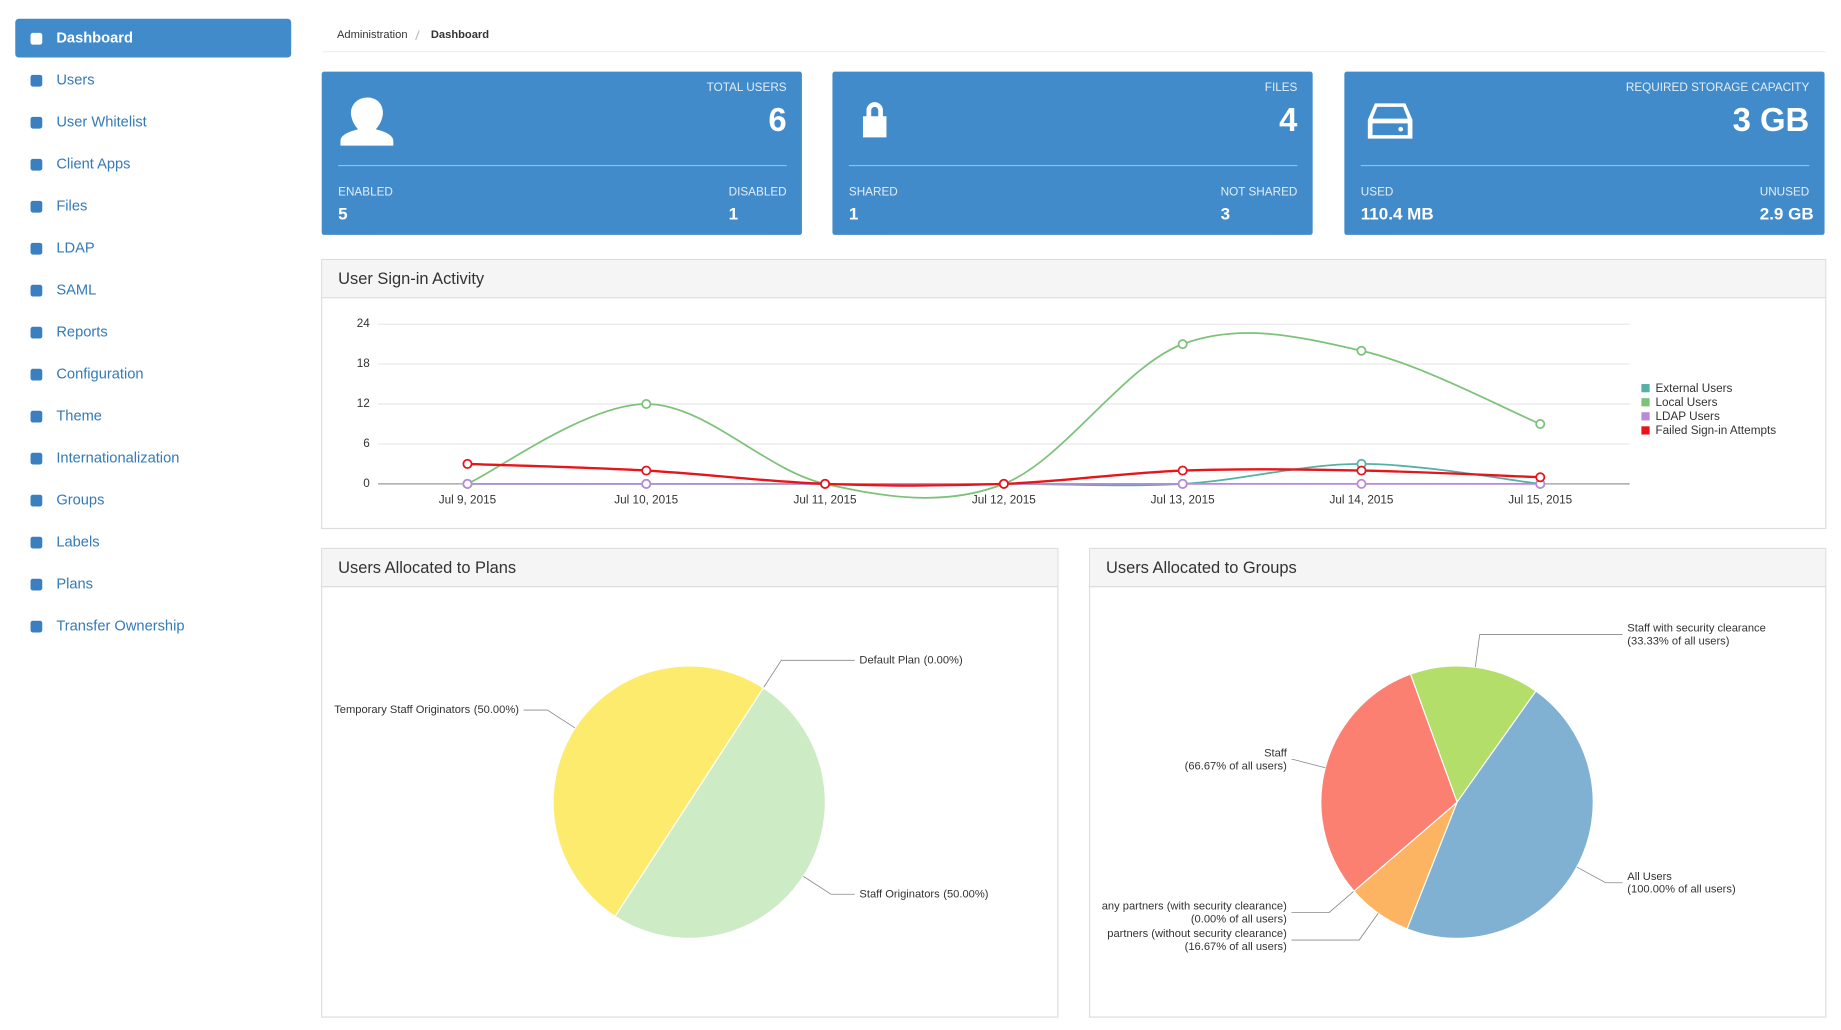 The height and width of the screenshot is (1030, 1841). Describe the element at coordinates (76, 291) in the screenshot. I see `nav-label: SAML` at that location.